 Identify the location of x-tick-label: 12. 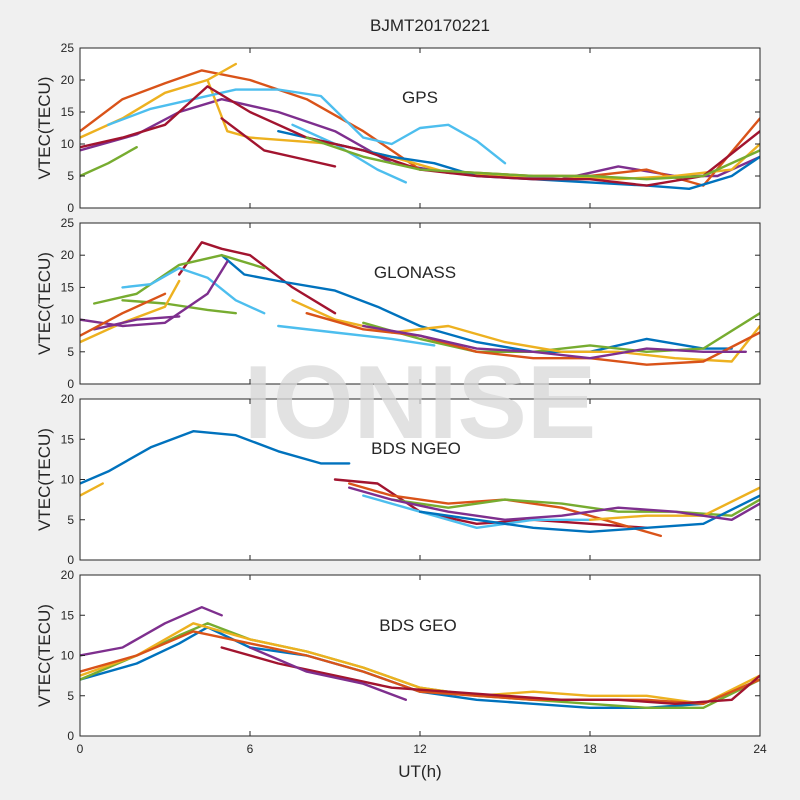
(420, 749).